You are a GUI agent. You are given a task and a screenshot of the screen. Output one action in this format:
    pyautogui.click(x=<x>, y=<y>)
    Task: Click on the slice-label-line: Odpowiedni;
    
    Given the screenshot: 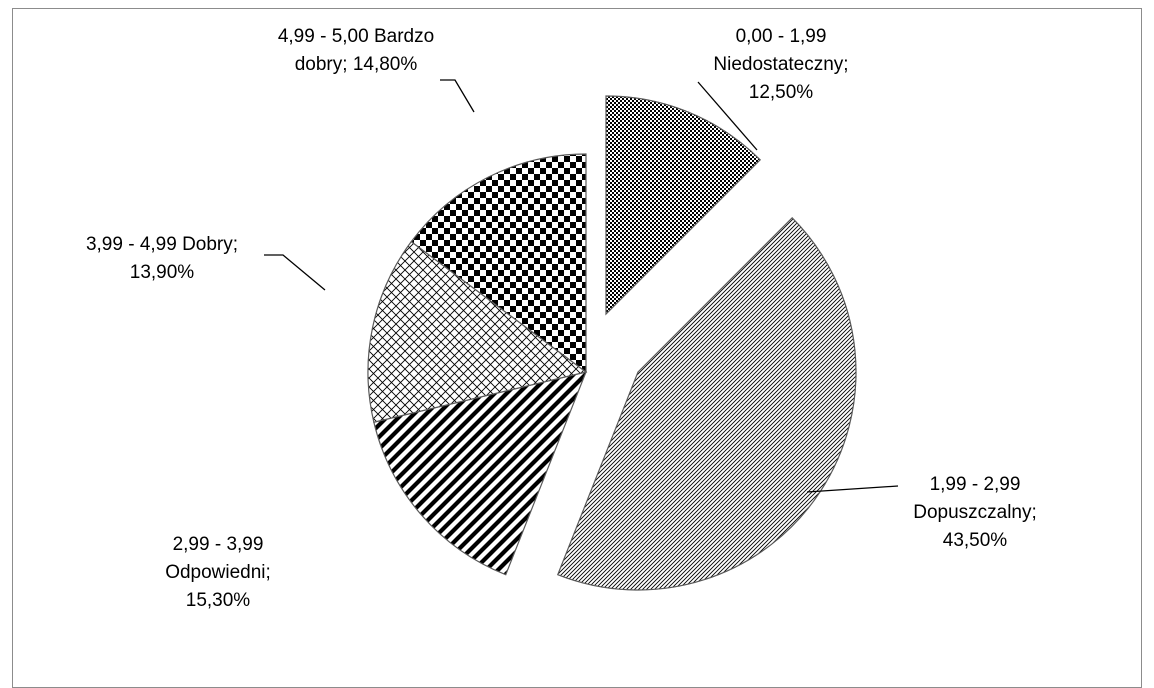 What is the action you would take?
    pyautogui.click(x=218, y=572)
    